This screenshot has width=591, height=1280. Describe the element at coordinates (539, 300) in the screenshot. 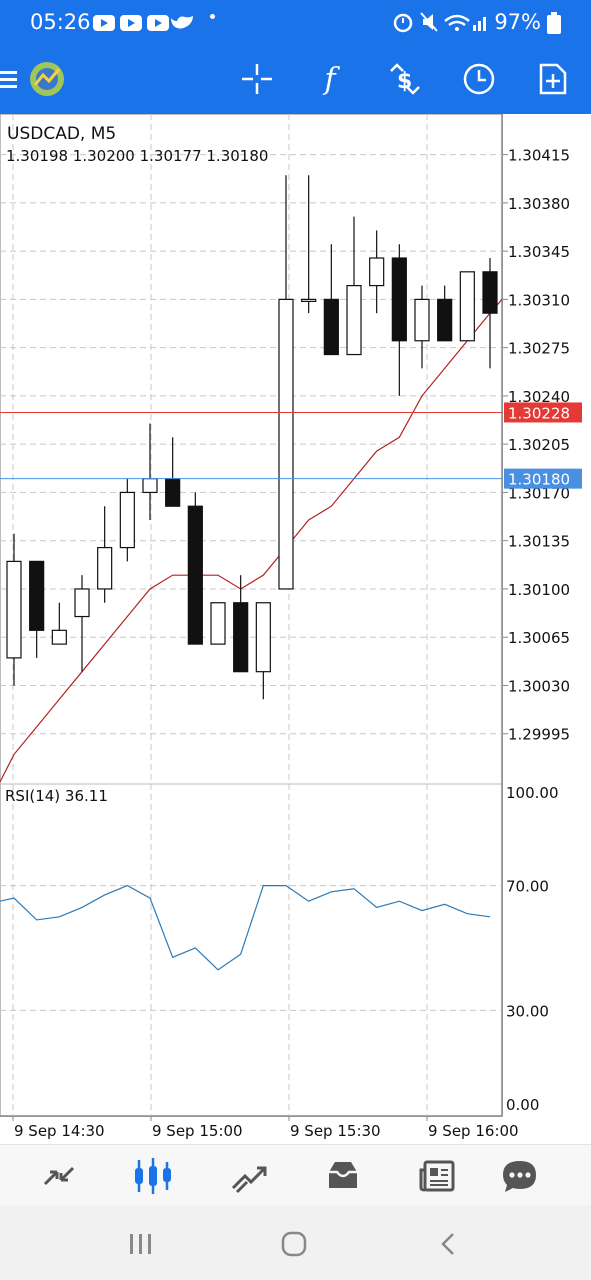

I see `price-tick-label: 1.30310` at that location.